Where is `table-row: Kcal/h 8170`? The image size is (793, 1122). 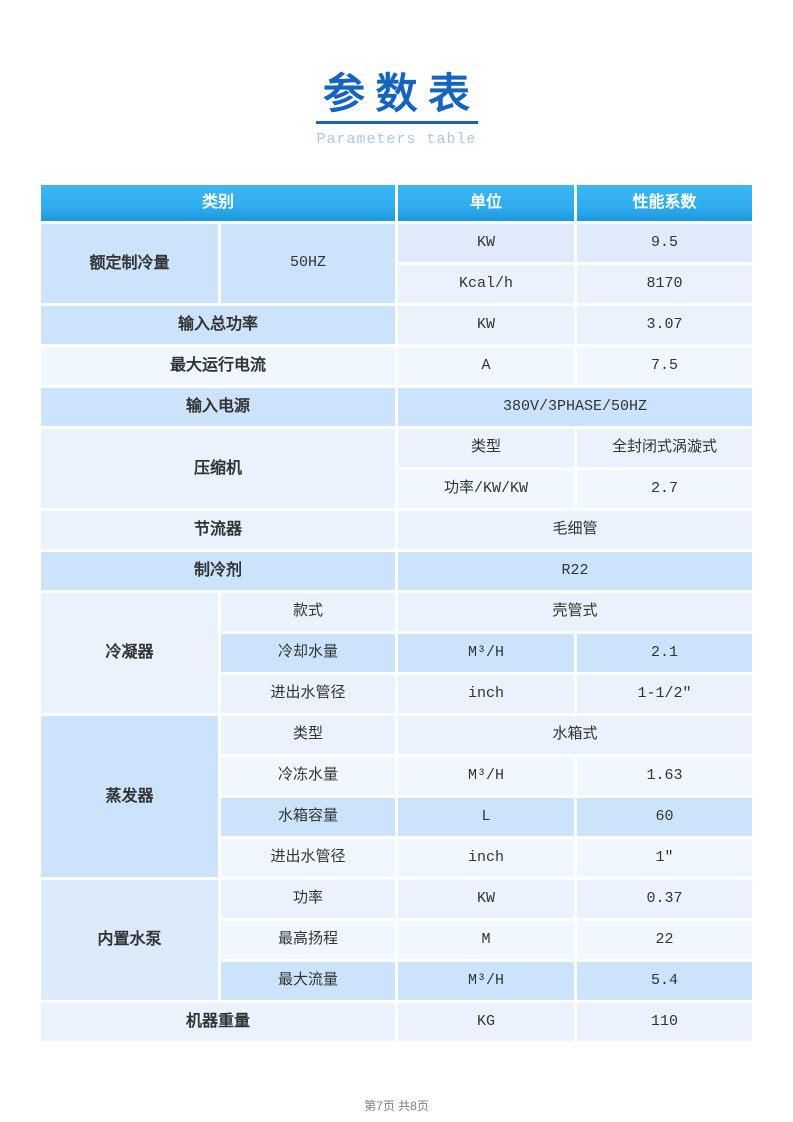 table-row: Kcal/h 8170 is located at coordinates (396, 284).